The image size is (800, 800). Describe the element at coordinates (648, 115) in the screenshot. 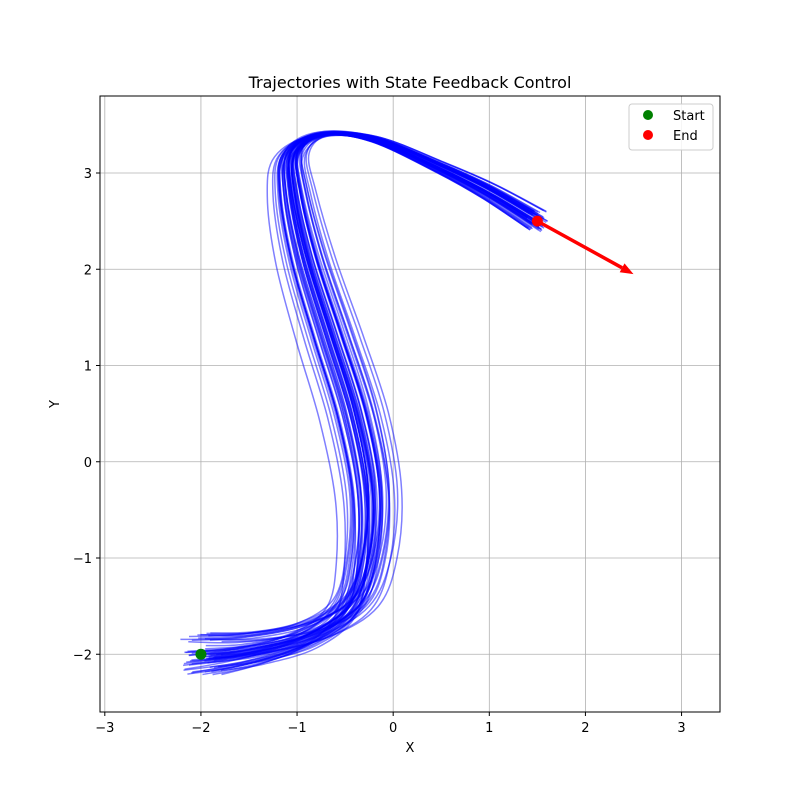

I see `legend-start-marker` at that location.